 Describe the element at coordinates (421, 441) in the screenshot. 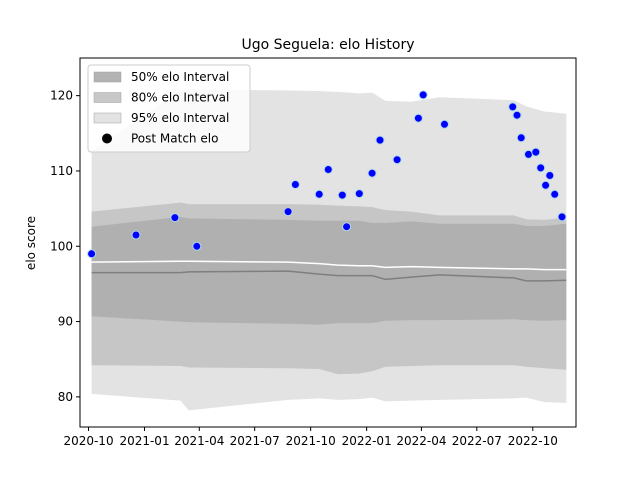

I see `x-tick-label: 2022-04` at that location.